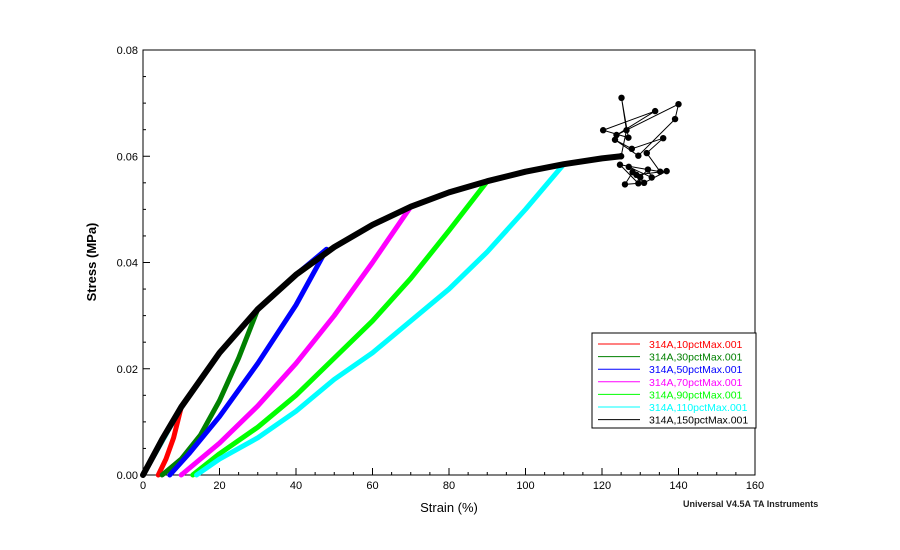 This screenshot has width=900, height=550. What do you see at coordinates (696, 395) in the screenshot?
I see `legend-label: 314A,90pctMax.001` at bounding box center [696, 395].